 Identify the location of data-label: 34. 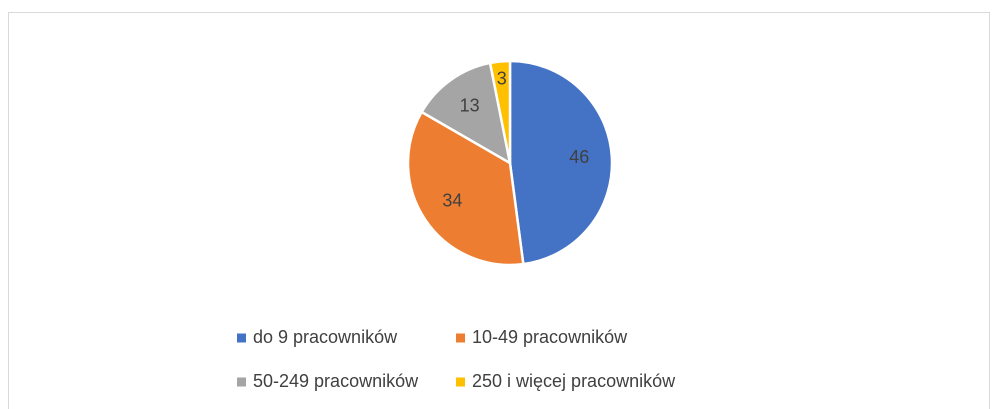
(452, 200).